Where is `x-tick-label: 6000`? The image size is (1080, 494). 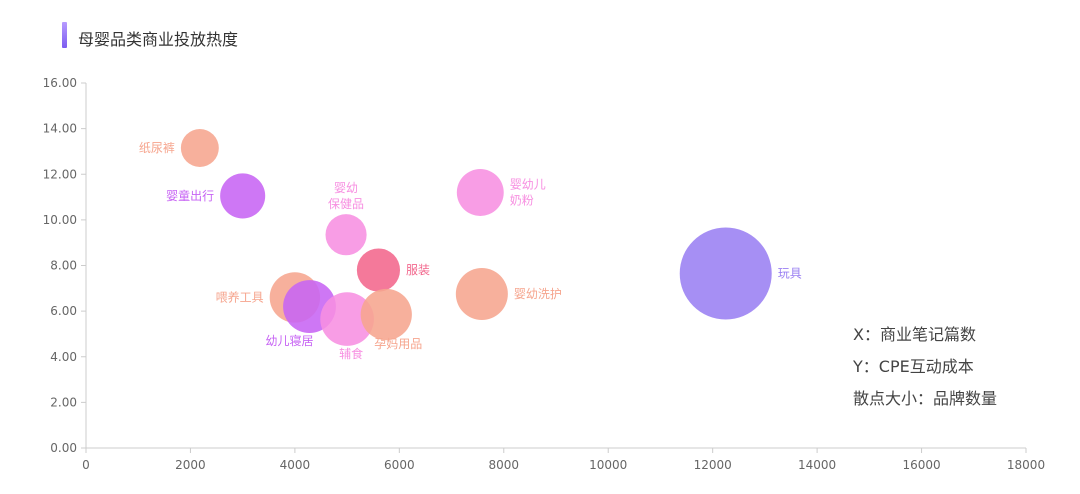 x-tick-label: 6000 is located at coordinates (399, 465).